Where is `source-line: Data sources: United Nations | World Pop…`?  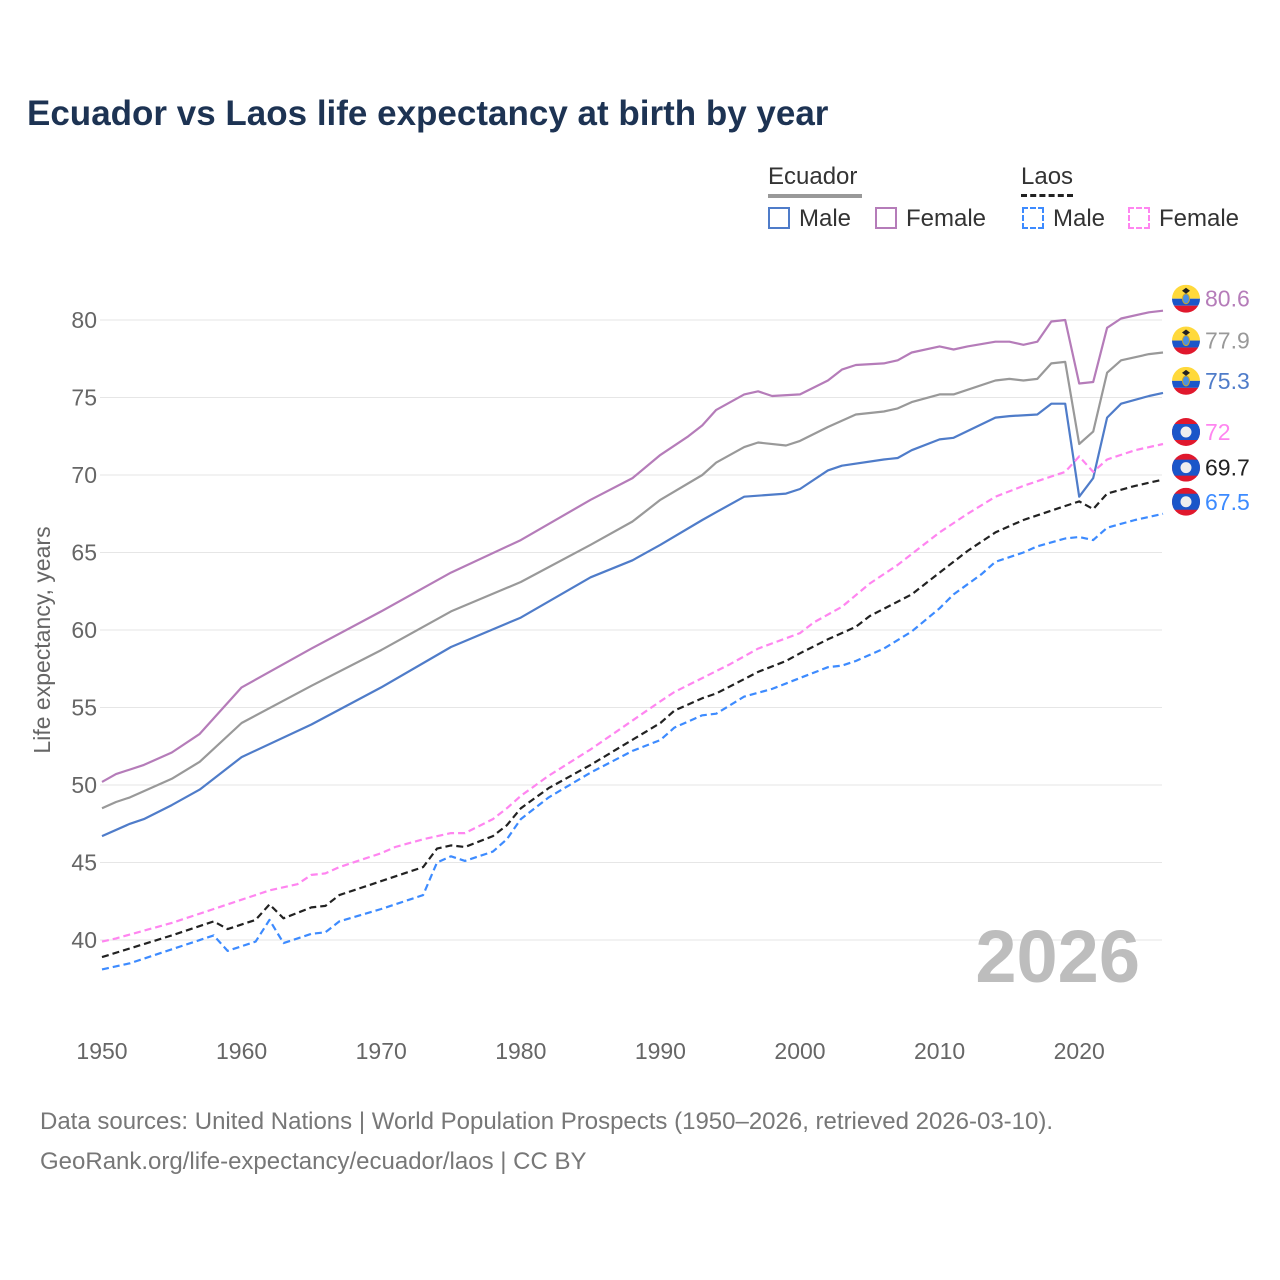 source-line: Data sources: United Nations | World Pop… is located at coordinates (547, 1121).